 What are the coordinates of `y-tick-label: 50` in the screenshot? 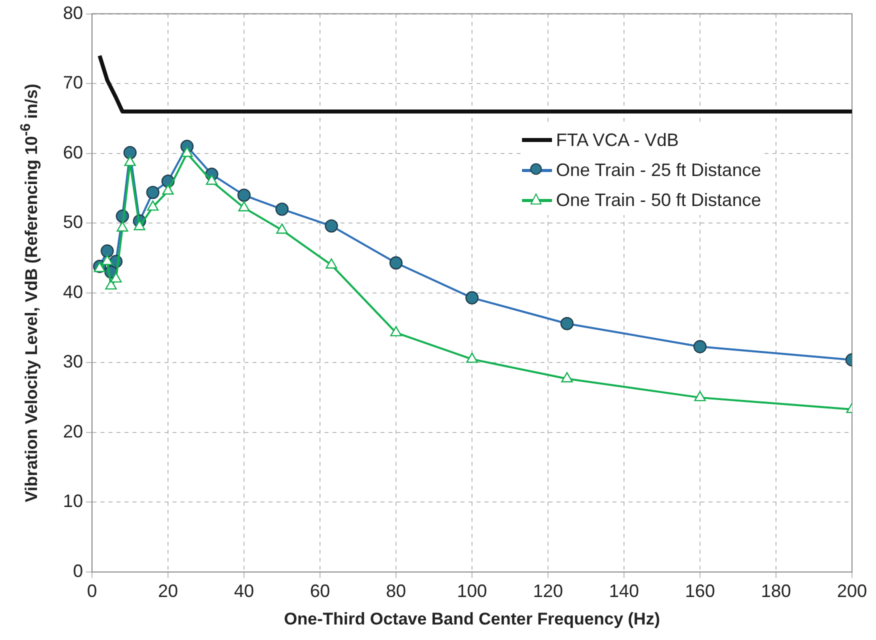 It's located at (73, 222).